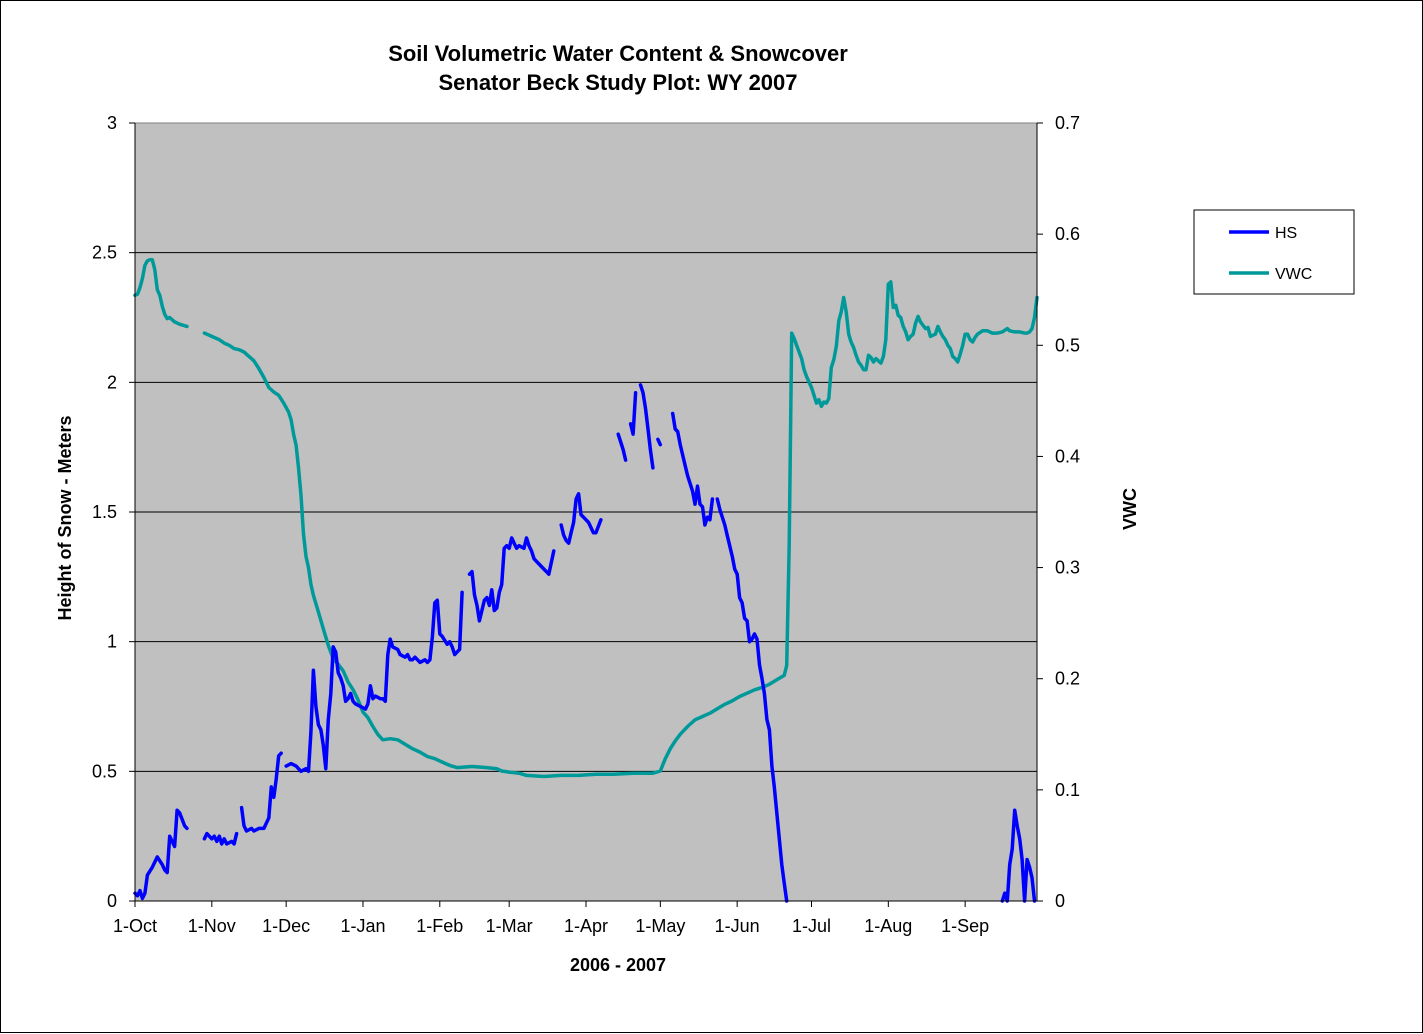  I want to click on y-tick-label: 2, so click(112, 382).